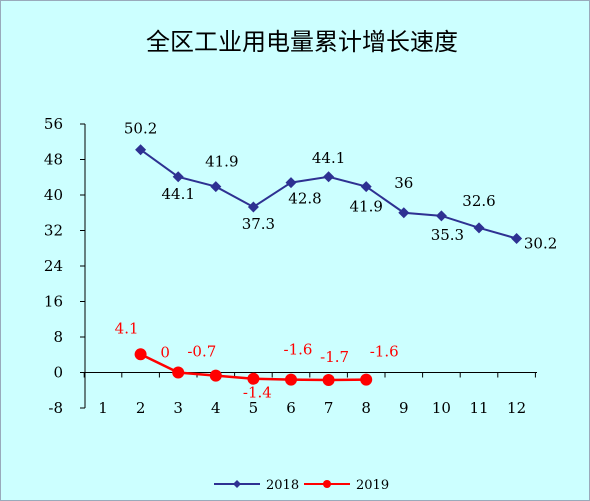 This screenshot has height=501, width=590. Describe the element at coordinates (282, 485) in the screenshot. I see `legend-label-2018: 2018` at that location.